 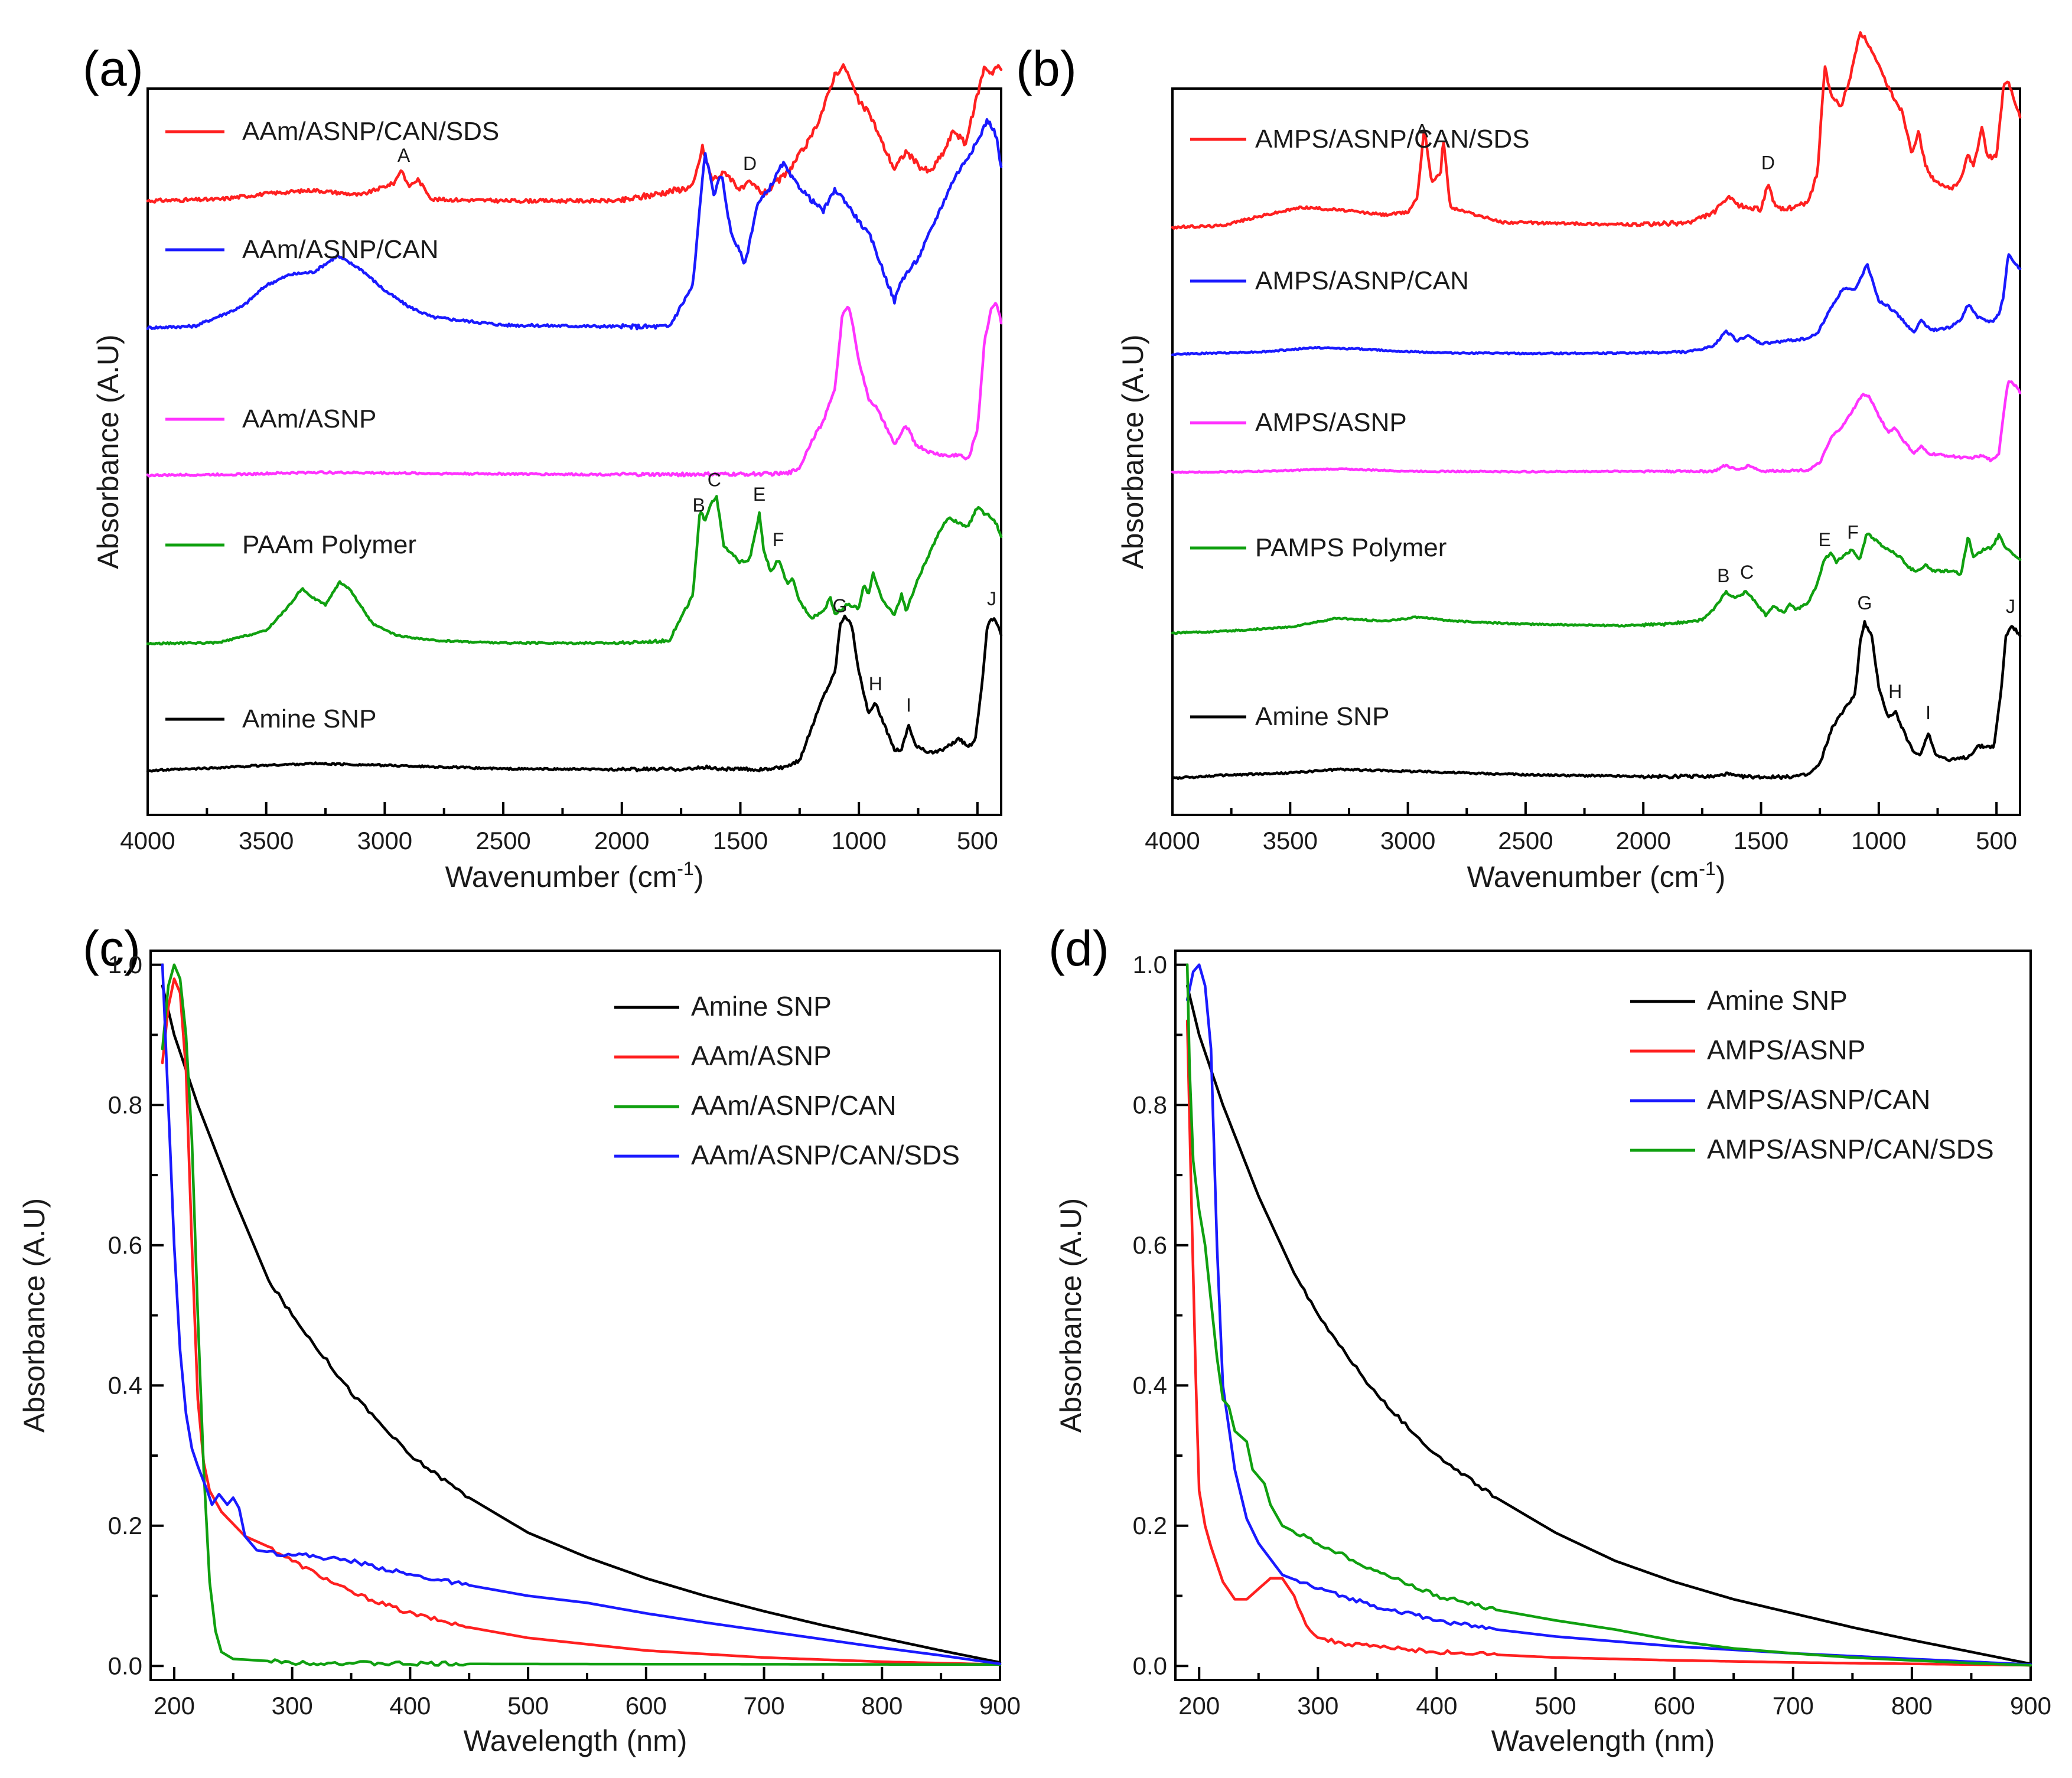 What do you see at coordinates (1046, 68) in the screenshot?
I see `panel-label: (b)` at bounding box center [1046, 68].